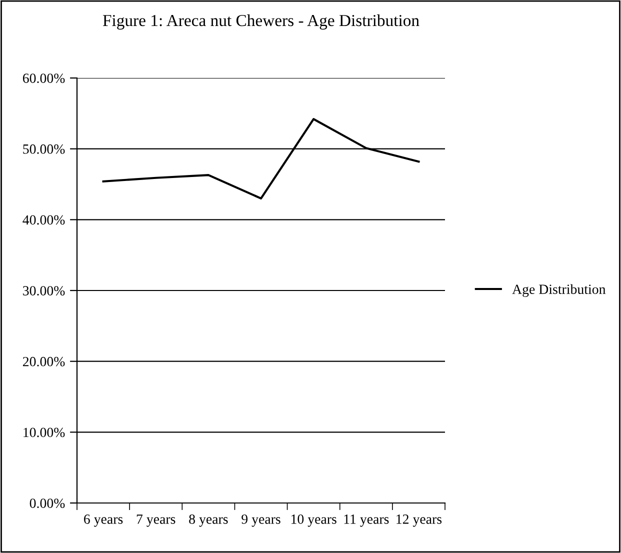 The width and height of the screenshot is (621, 553). Describe the element at coordinates (313, 520) in the screenshot. I see `x-tick-label: 10 years` at that location.